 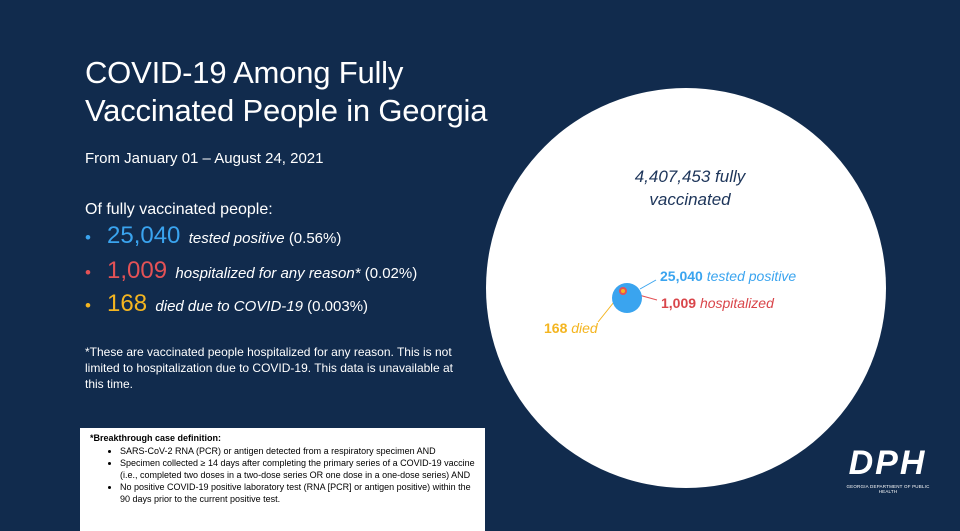 What do you see at coordinates (888, 489) in the screenshot?
I see `dph-logo-subtext: GEORGIA DEPARTMENT OF PUBLIC HEALTH` at bounding box center [888, 489].